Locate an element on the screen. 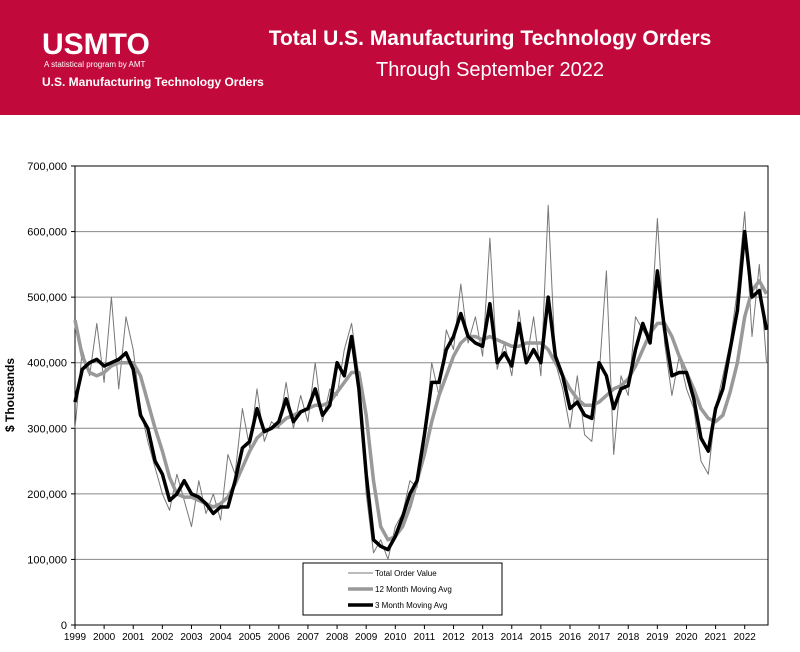  x-tick-label: 2016 is located at coordinates (570, 637).